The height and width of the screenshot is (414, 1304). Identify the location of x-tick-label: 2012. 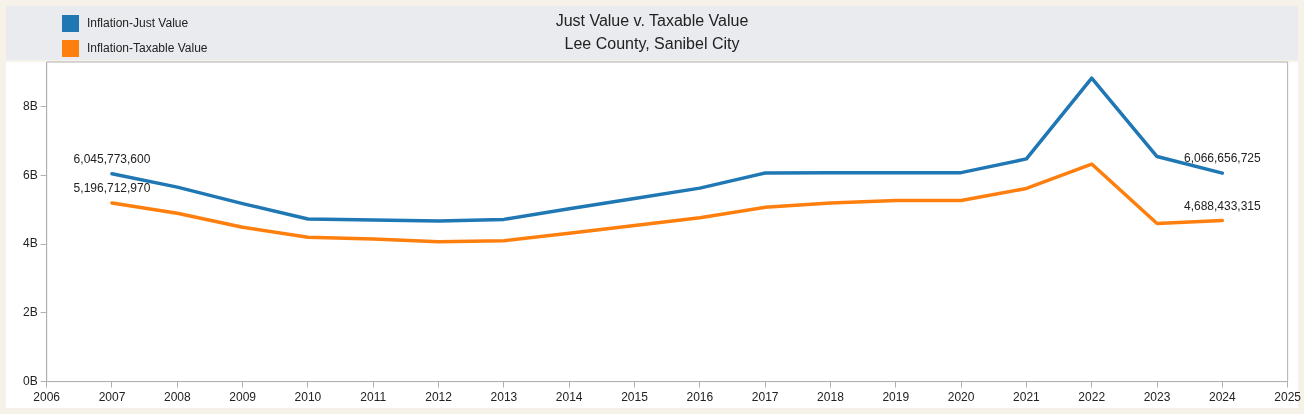
(439, 397).